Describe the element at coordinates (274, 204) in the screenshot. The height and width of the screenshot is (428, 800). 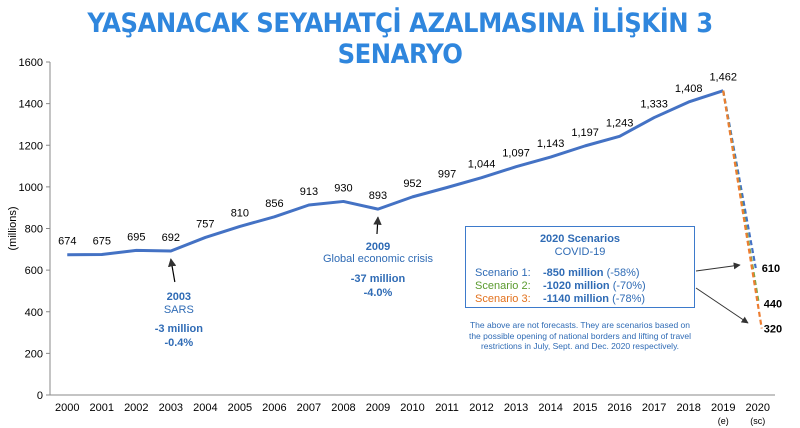
I see `data-label: 856` at that location.